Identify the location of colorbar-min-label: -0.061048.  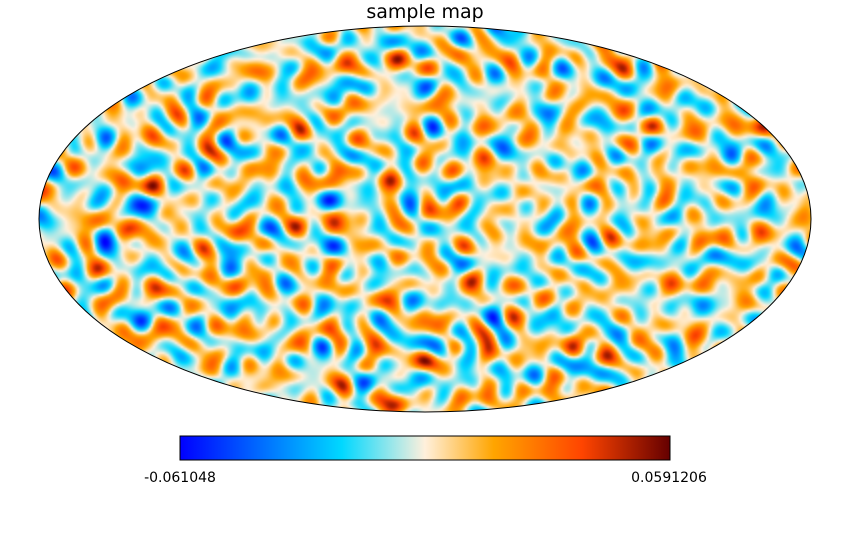
(180, 478).